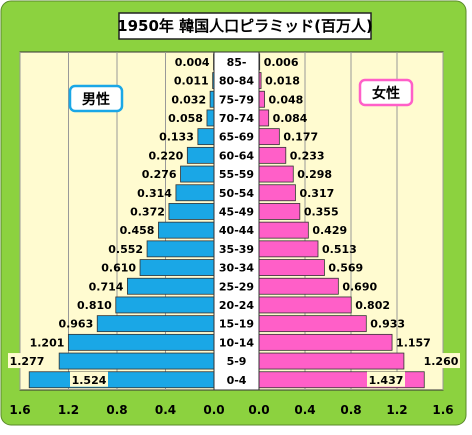 This screenshot has width=472, height=435. I want to click on female-value-label: 0.006, so click(281, 62).